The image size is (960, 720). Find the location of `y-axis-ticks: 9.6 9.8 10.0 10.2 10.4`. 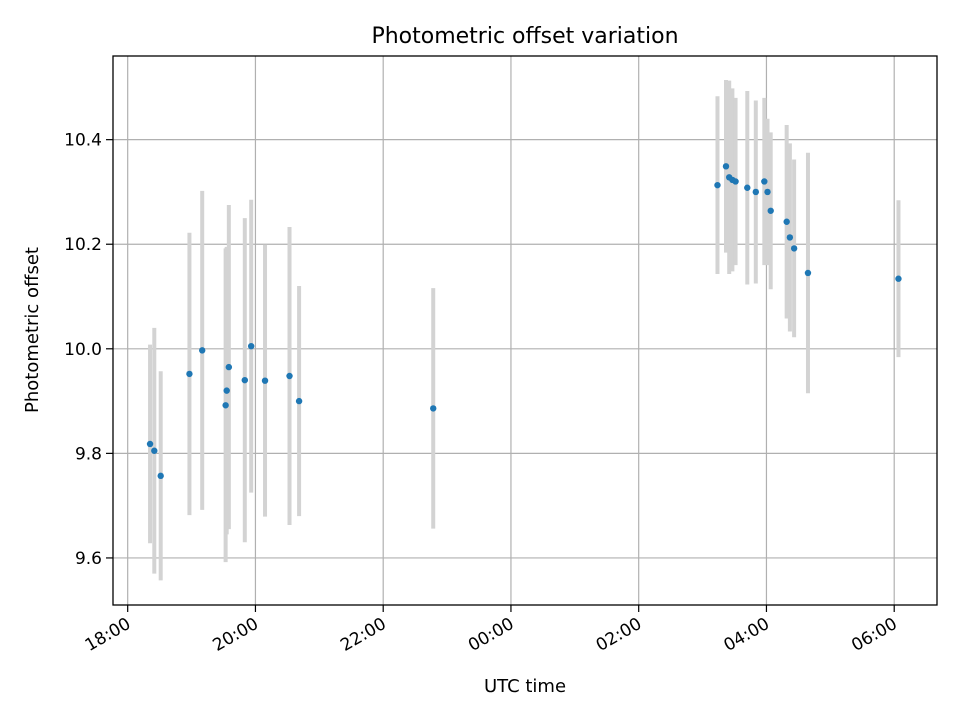

y-axis-ticks: 9.6 9.8 10.0 10.2 10.4 is located at coordinates (88, 350).